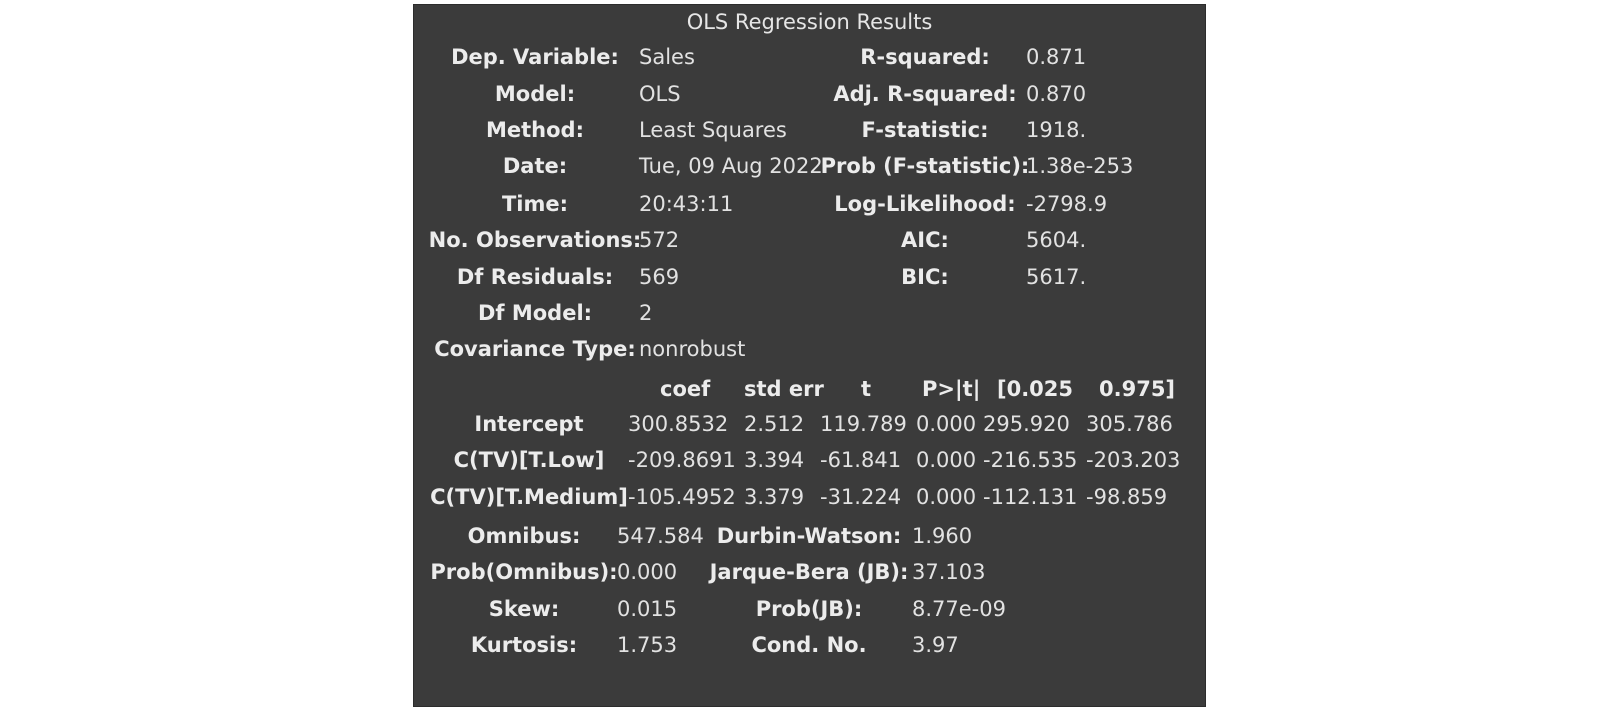 The height and width of the screenshot is (713, 1600). What do you see at coordinates (1129, 424) in the screenshot?
I see `coef-cell: 305.786` at bounding box center [1129, 424].